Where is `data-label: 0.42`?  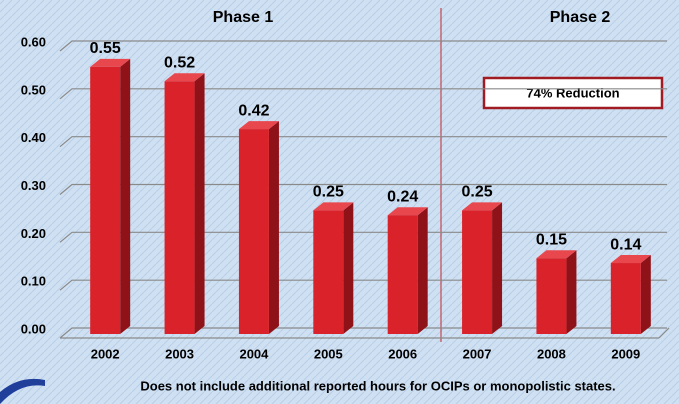 data-label: 0.42 is located at coordinates (253, 110).